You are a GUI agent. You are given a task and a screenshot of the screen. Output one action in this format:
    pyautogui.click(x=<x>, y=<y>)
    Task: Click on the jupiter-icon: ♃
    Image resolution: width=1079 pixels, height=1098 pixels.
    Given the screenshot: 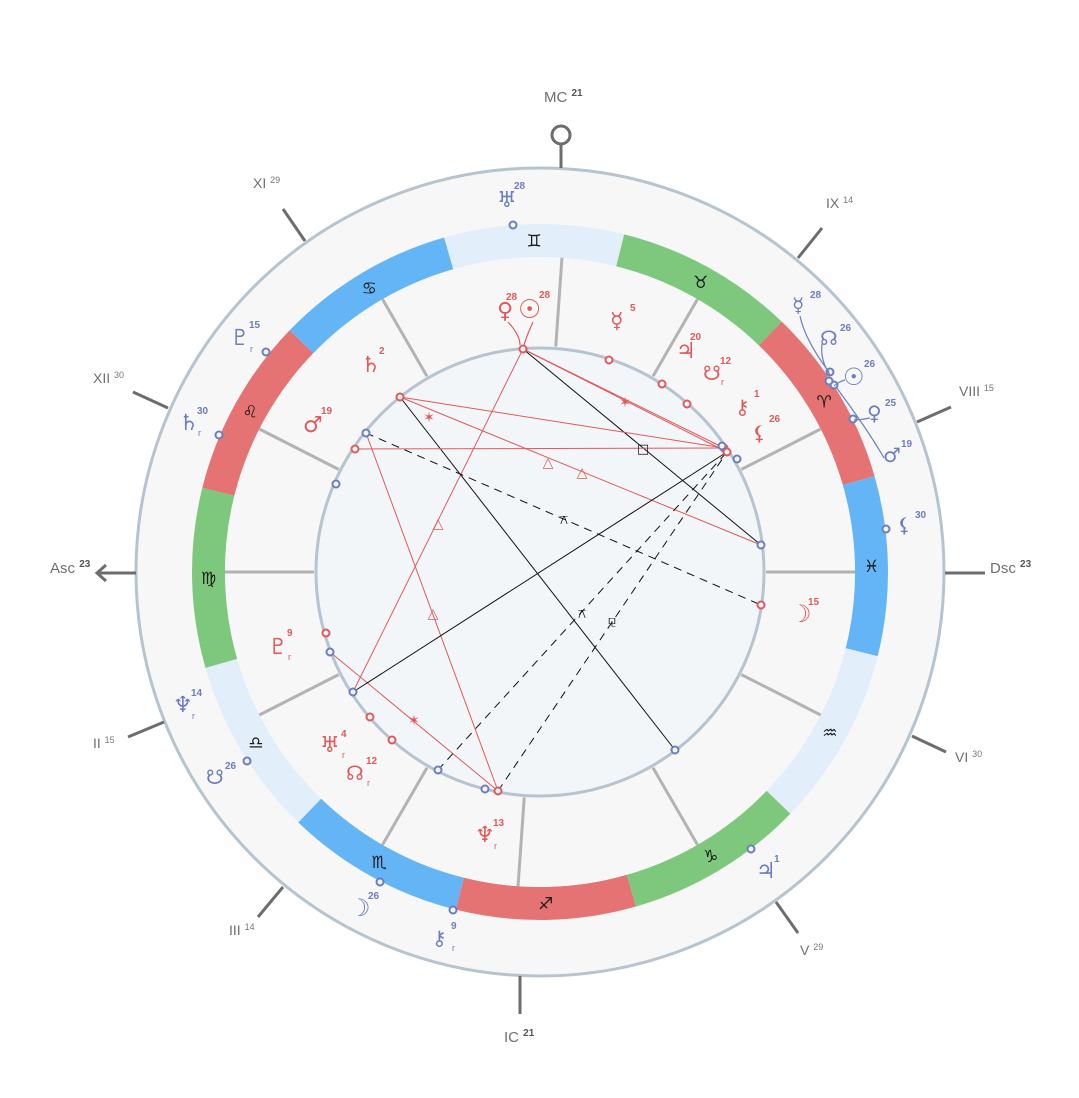 What is the action you would take?
    pyautogui.click(x=686, y=351)
    